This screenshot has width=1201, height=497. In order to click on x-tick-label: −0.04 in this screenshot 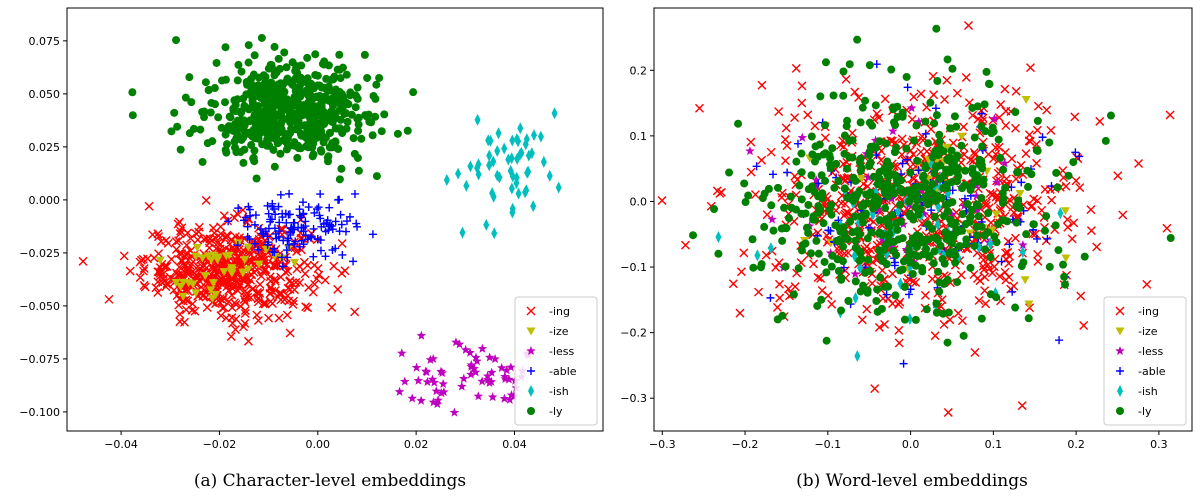, I will do `click(121, 444)`.